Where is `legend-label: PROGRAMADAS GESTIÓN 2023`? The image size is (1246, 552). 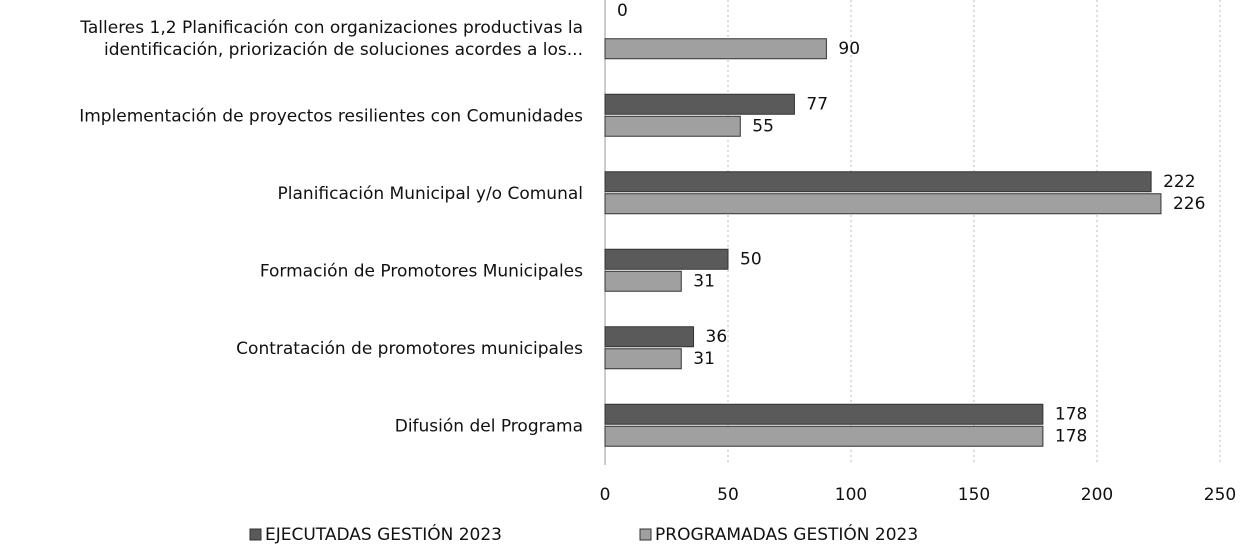
legend-label: PROGRAMADAS GESTIÓN 2023 is located at coordinates (786, 534).